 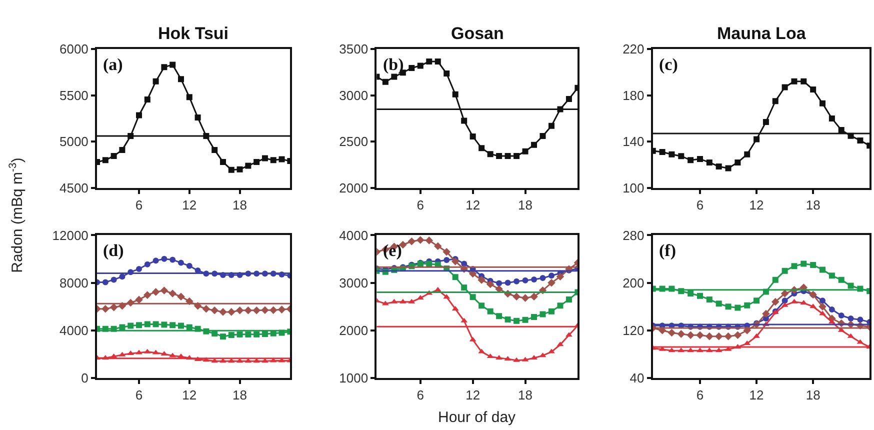 I want to click on annotation: (b), so click(x=393, y=64).